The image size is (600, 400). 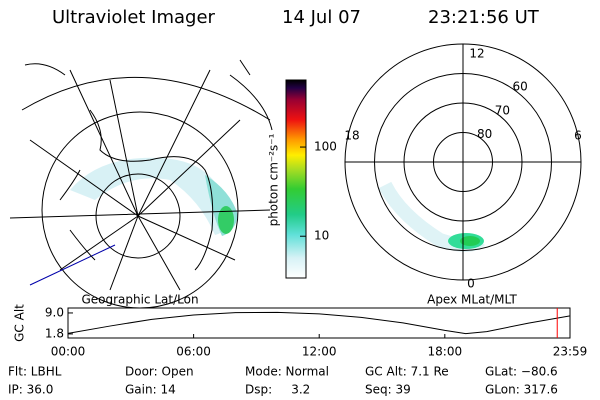 I want to click on y-axis-label: GC Alt, so click(x=20, y=323).